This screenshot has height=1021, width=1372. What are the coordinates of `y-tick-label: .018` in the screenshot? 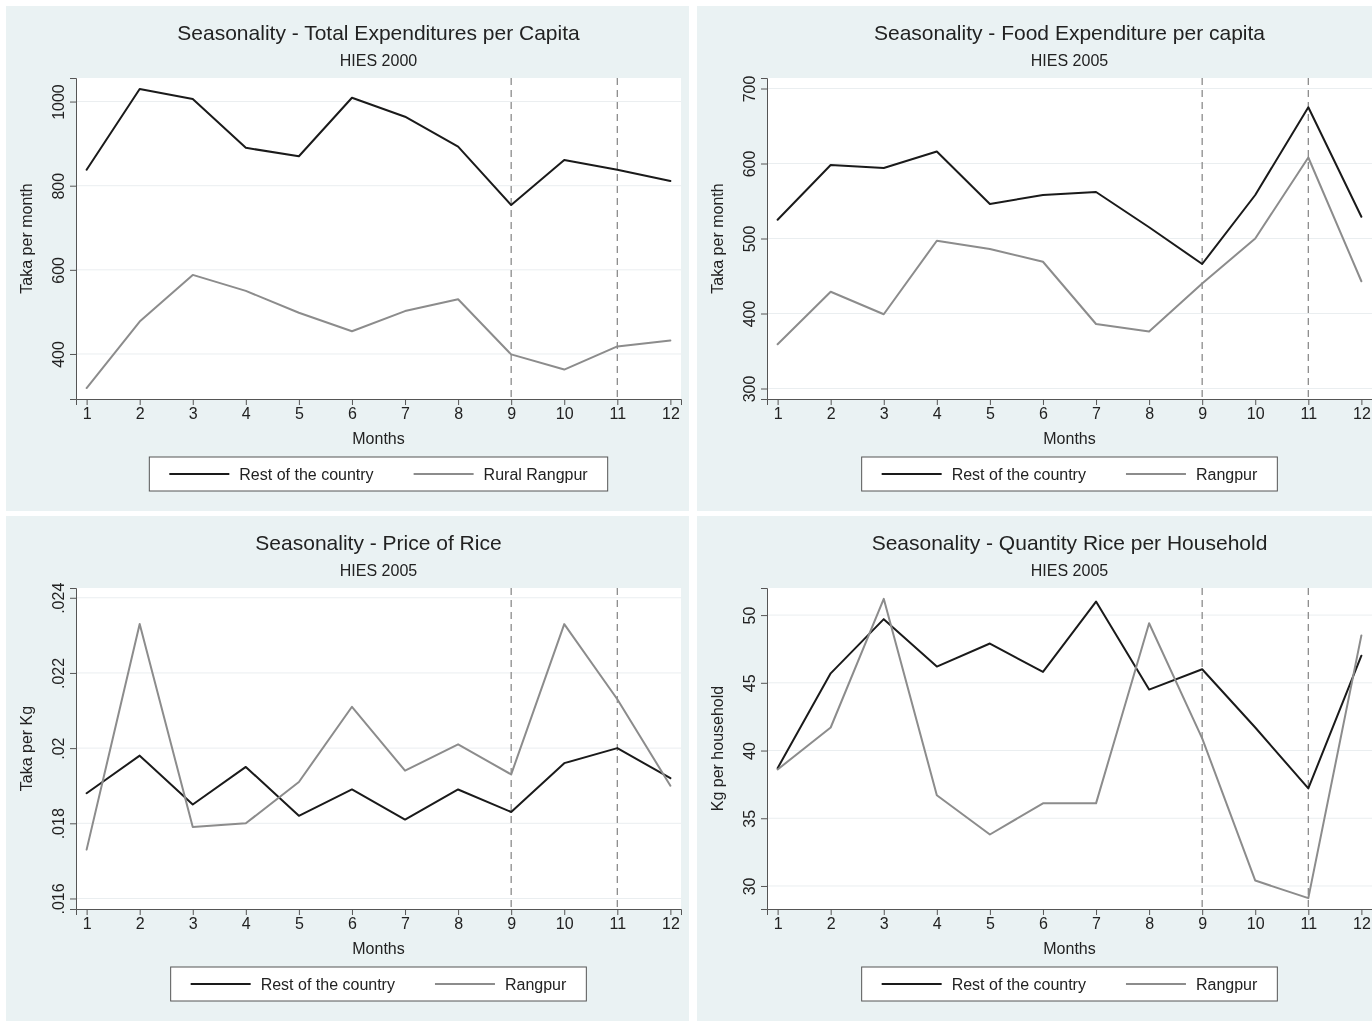 It's located at (58, 824).